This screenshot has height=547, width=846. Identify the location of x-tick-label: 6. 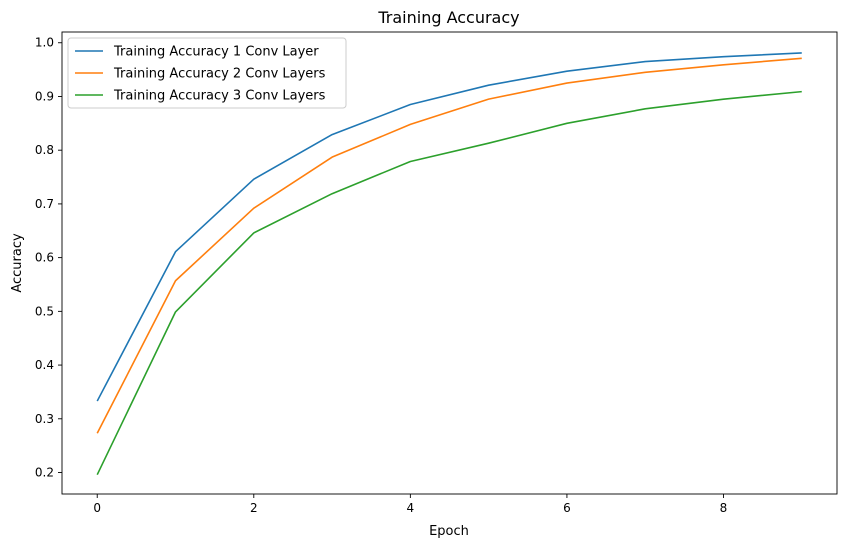
(567, 508).